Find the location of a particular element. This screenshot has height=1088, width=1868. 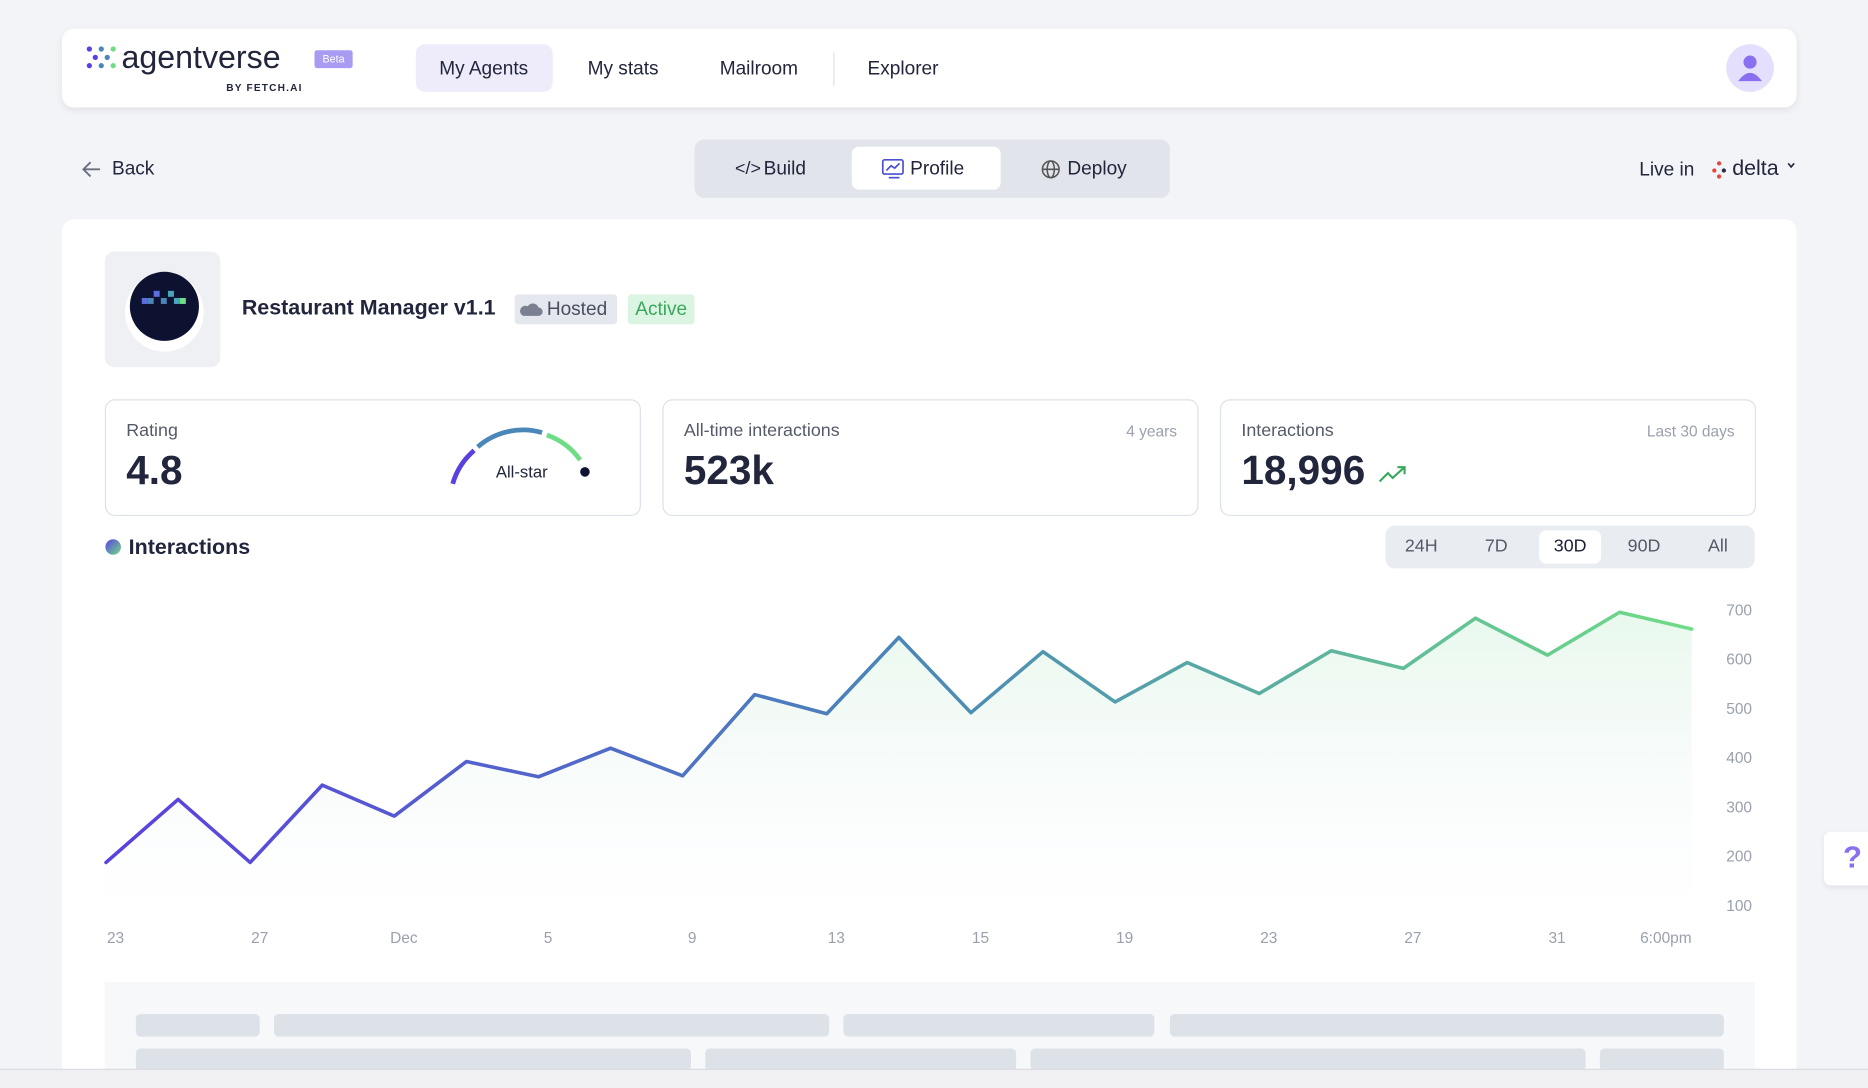

gauge-label: All-star is located at coordinates (522, 472).